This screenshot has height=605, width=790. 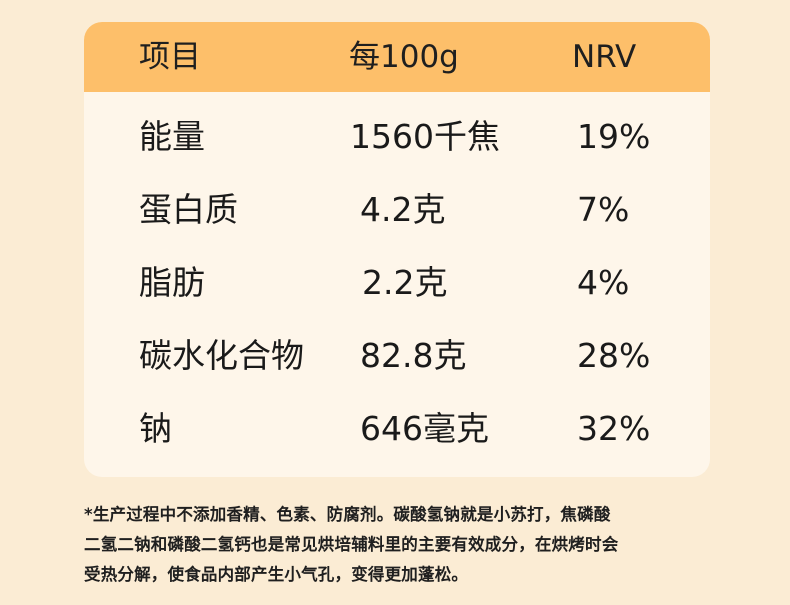 I want to click on table-row: 碳水化合物 82.8克 28%, so click(x=397, y=358).